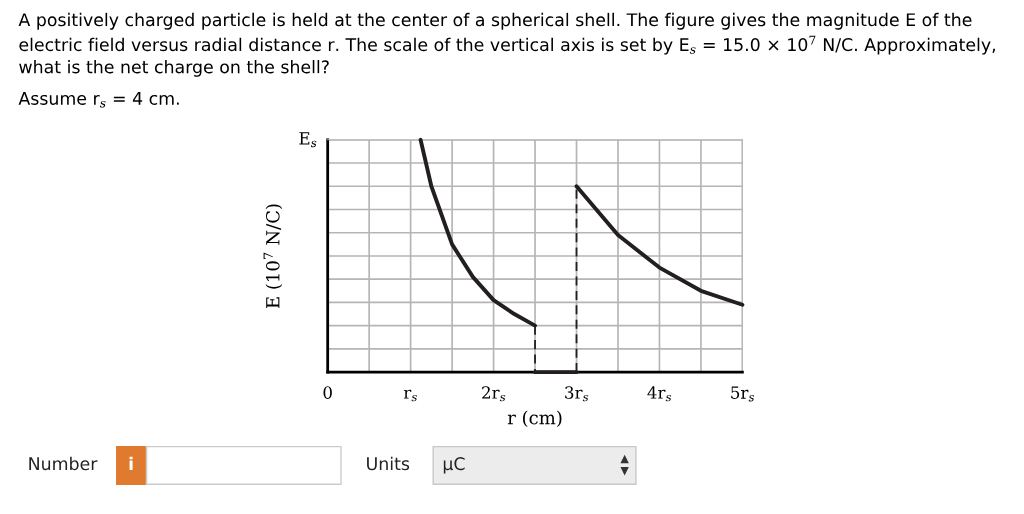 This screenshot has width=1024, height=514. What do you see at coordinates (454, 465) in the screenshot?
I see `text: μC` at bounding box center [454, 465].